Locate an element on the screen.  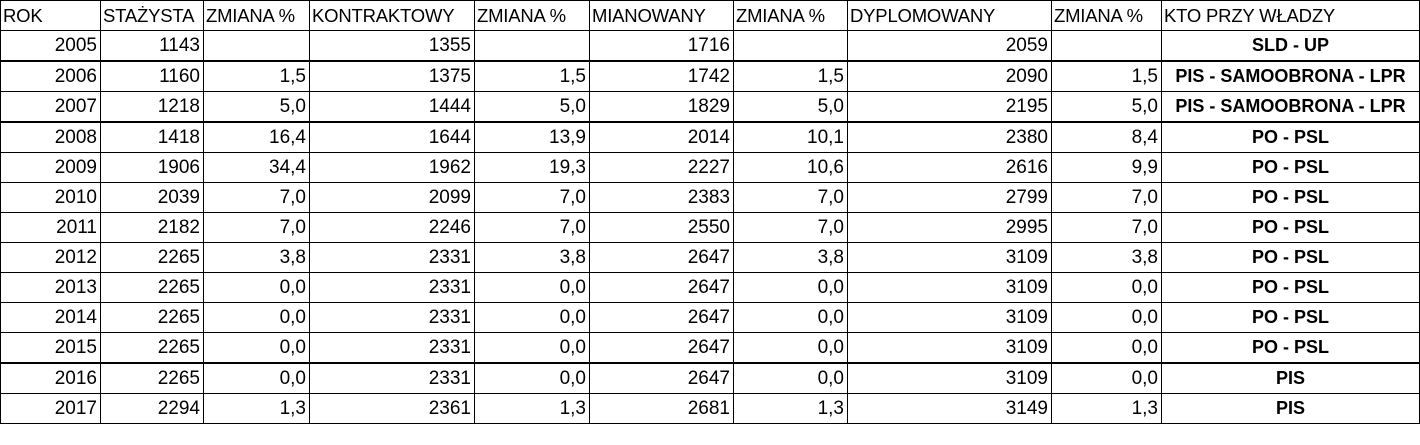
cell-stazysta: 1143 is located at coordinates (152, 46).